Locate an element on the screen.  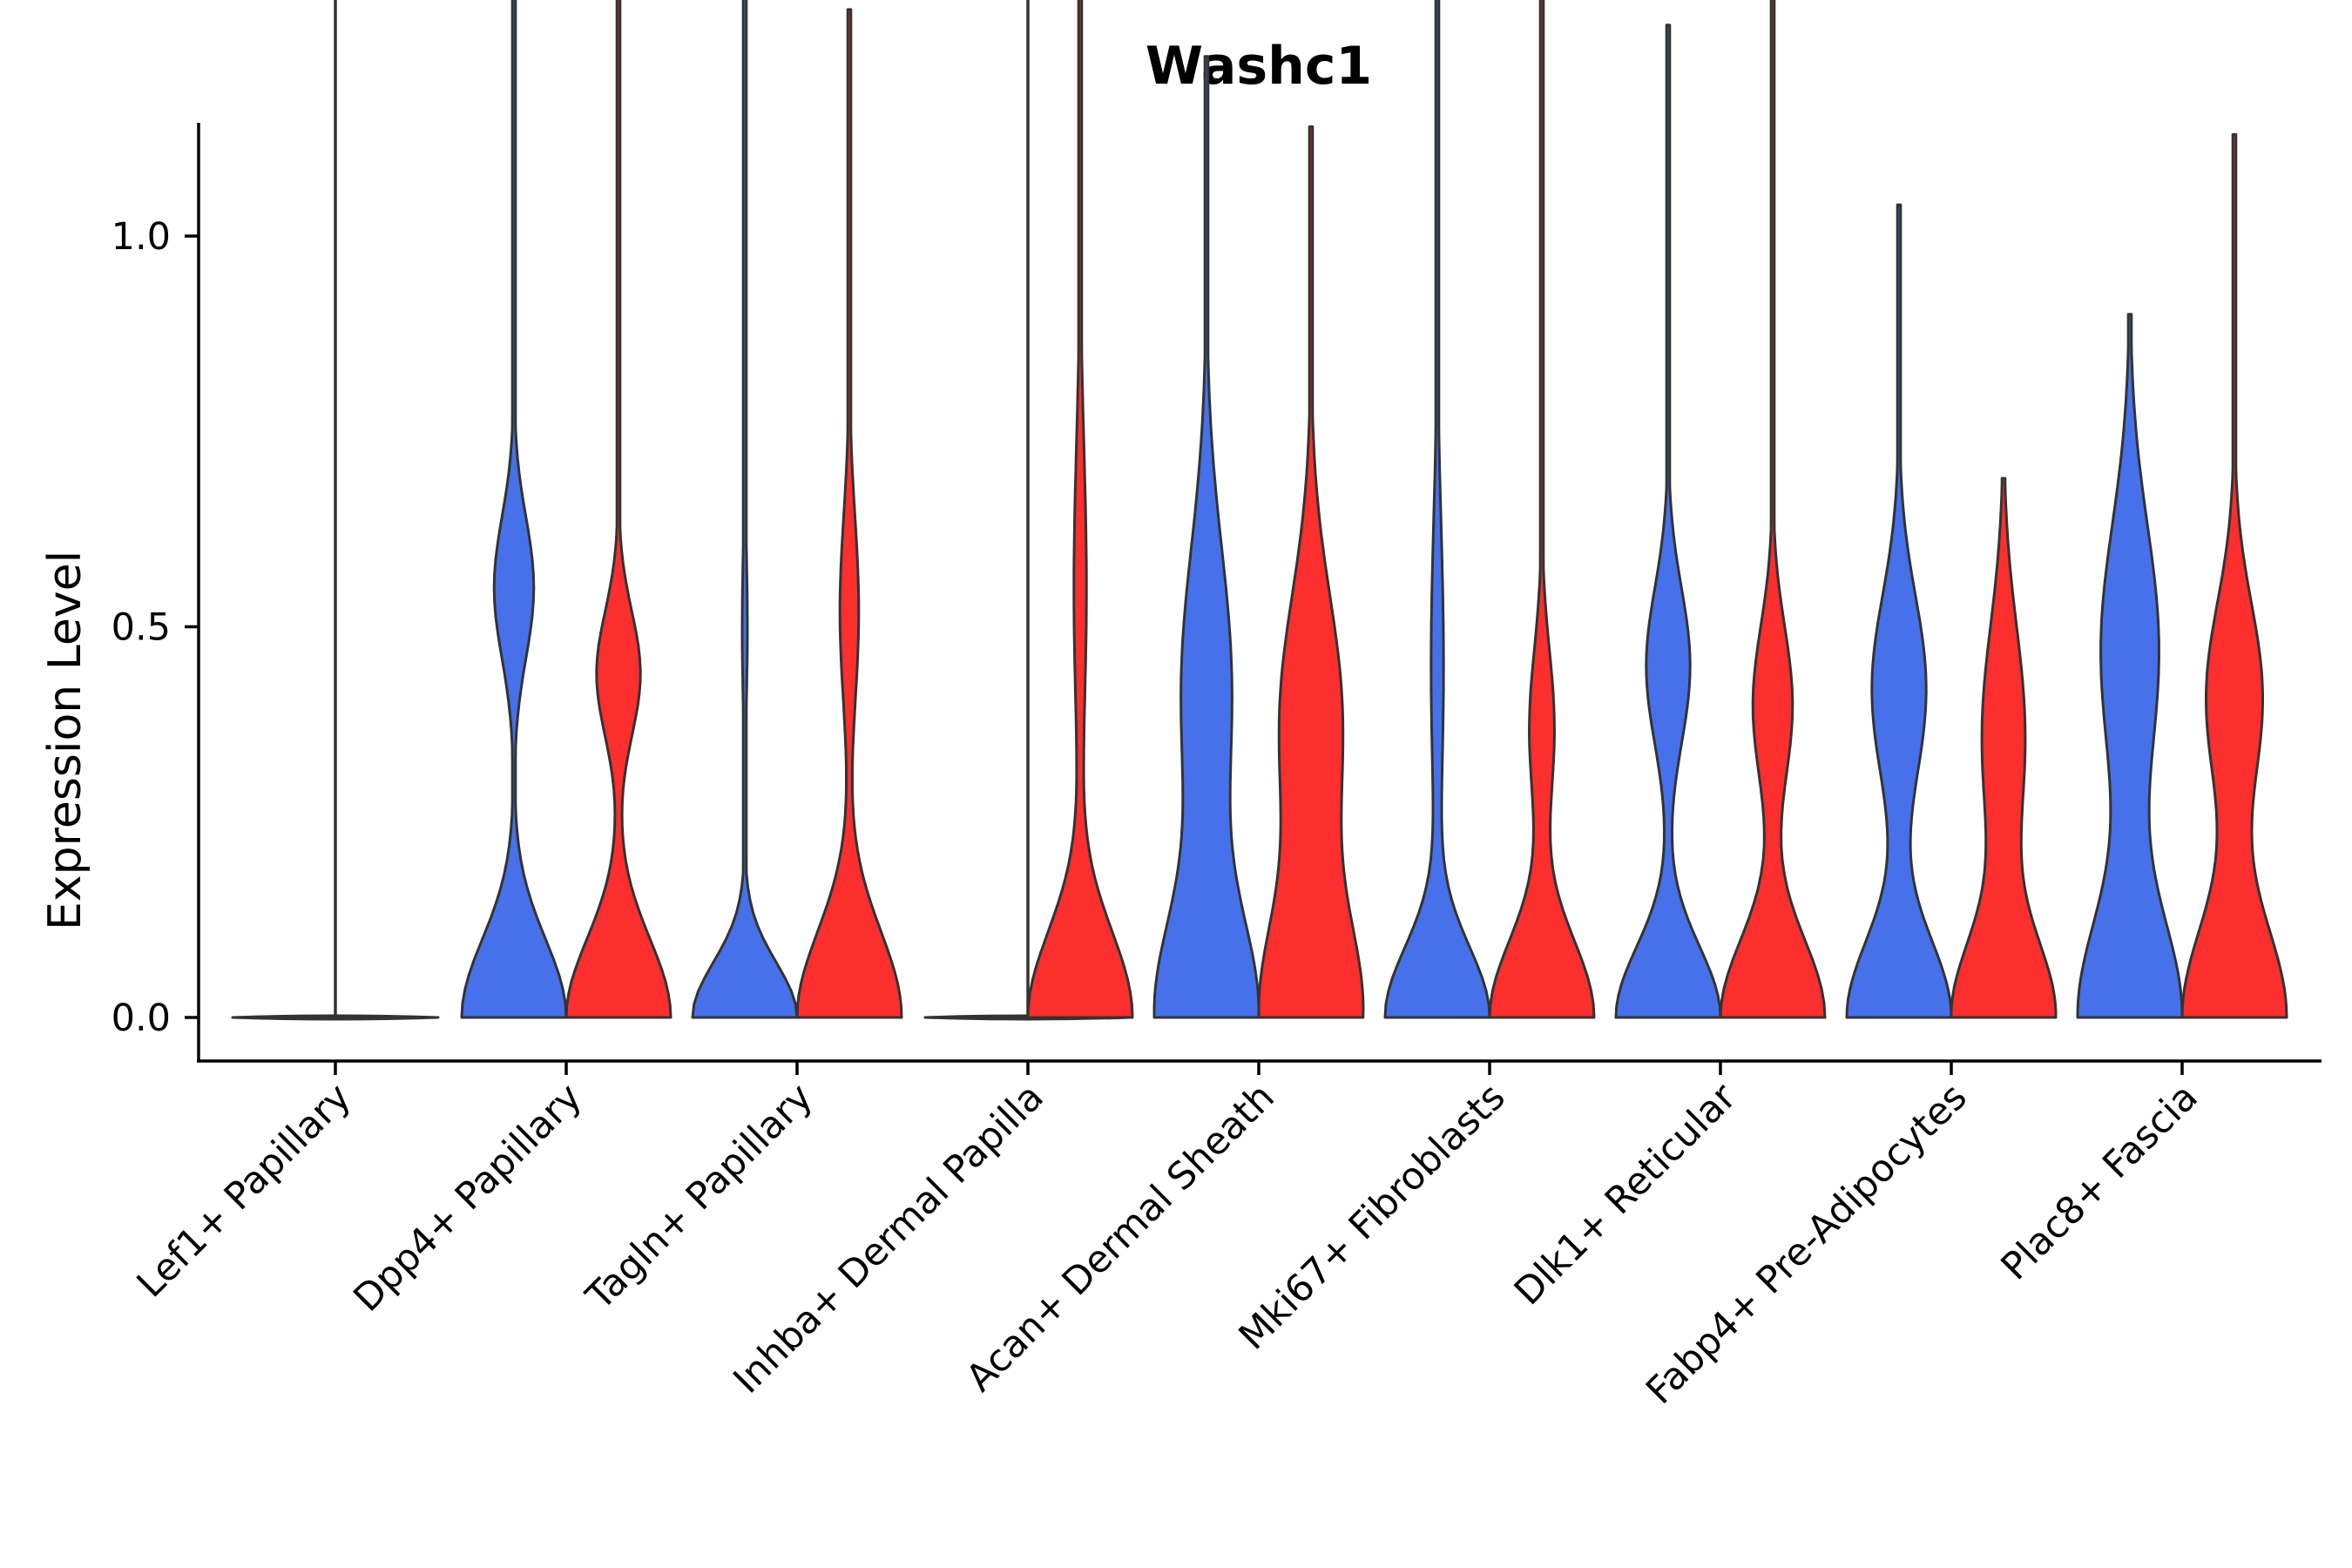
y-tick-label: 1.0 is located at coordinates (141, 237).